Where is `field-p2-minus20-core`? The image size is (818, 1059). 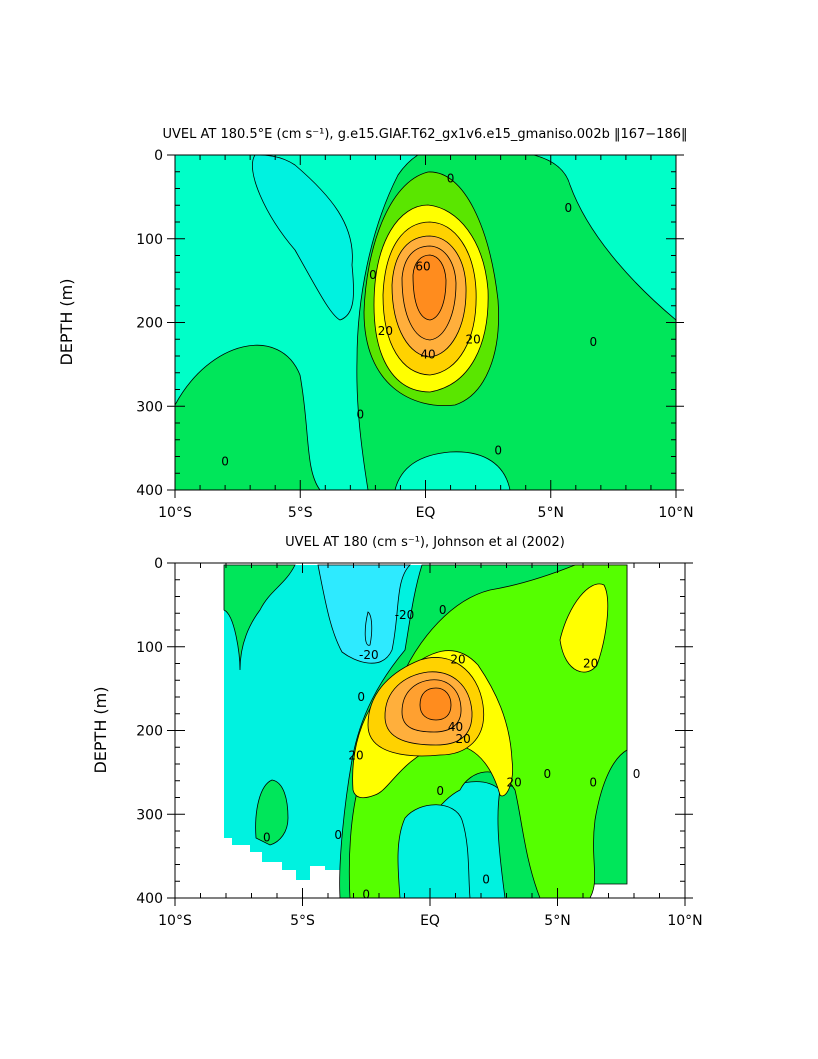
field-p2-minus20-core is located at coordinates (364, 614).